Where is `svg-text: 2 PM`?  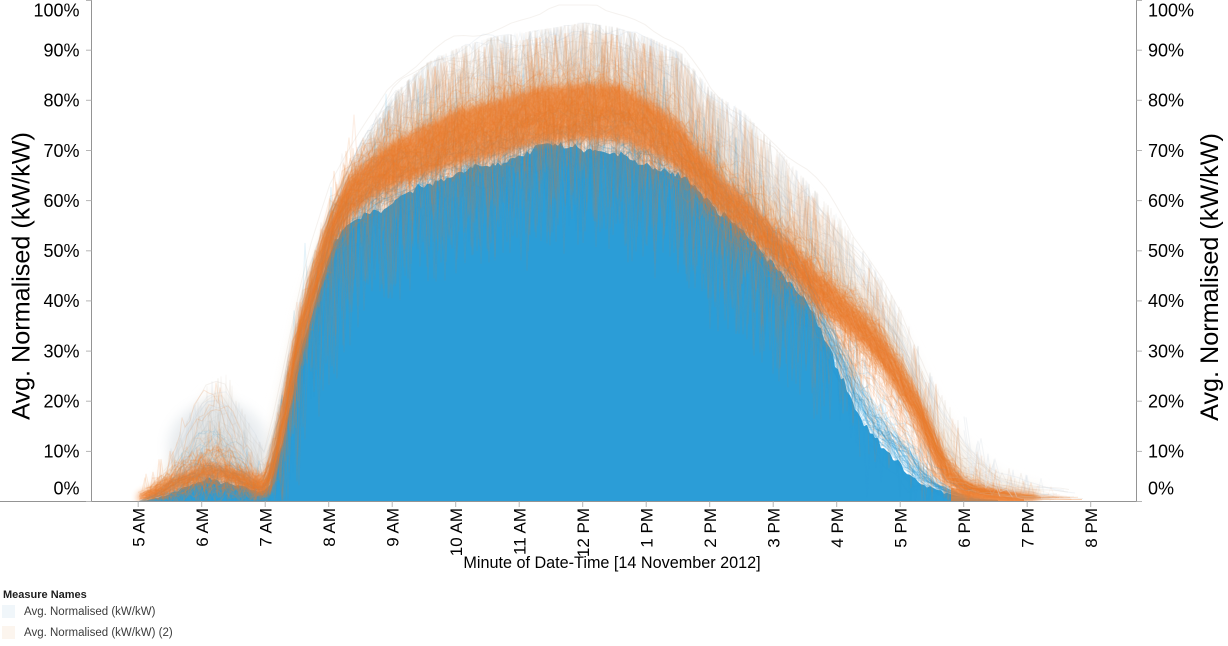
svg-text: 2 PM is located at coordinates (710, 528).